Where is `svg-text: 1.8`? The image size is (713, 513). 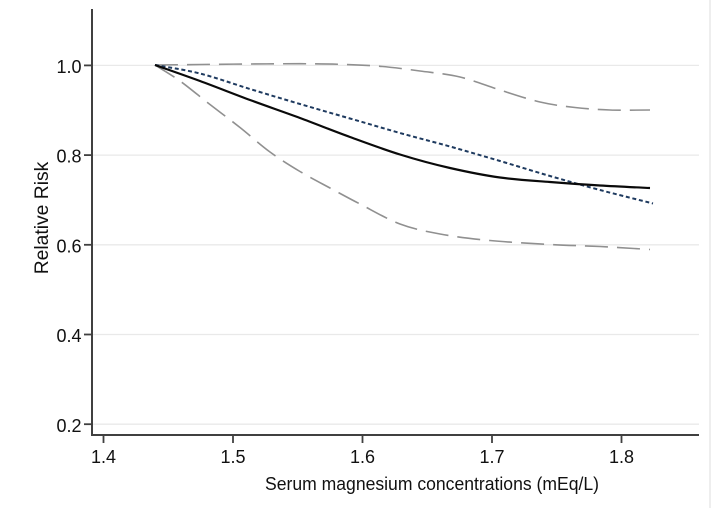 svg-text: 1.8 is located at coordinates (621, 457).